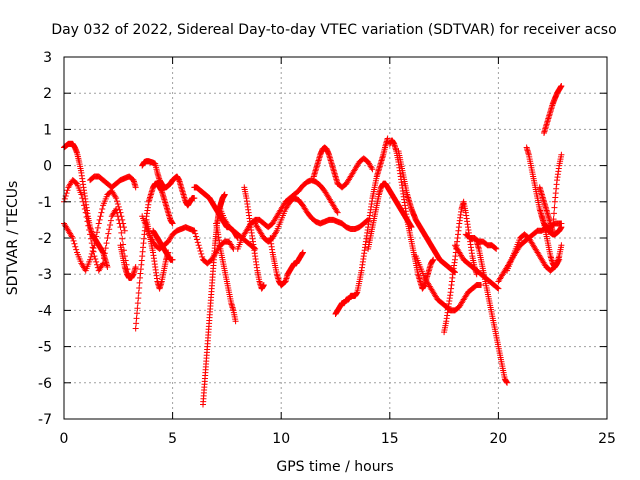  What do you see at coordinates (551, 241) in the screenshot?
I see `series-t35` at bounding box center [551, 241].